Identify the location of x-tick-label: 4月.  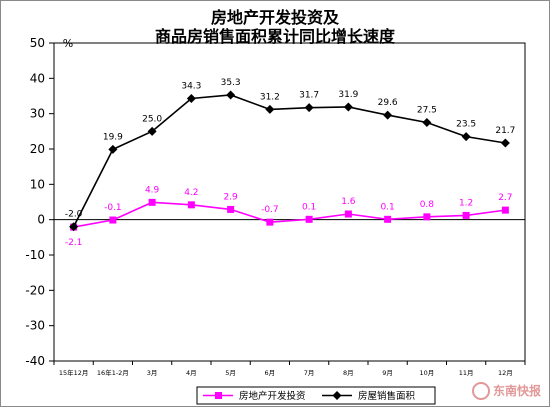
(191, 373).